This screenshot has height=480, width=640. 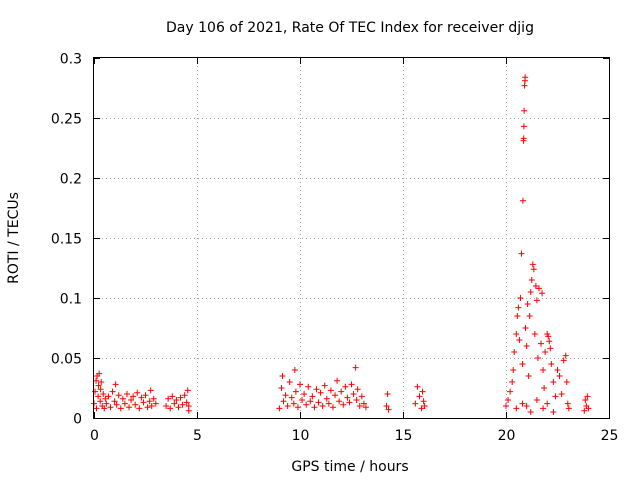 I want to click on y-axis-label: ROTI / TECUs, so click(x=14, y=238).